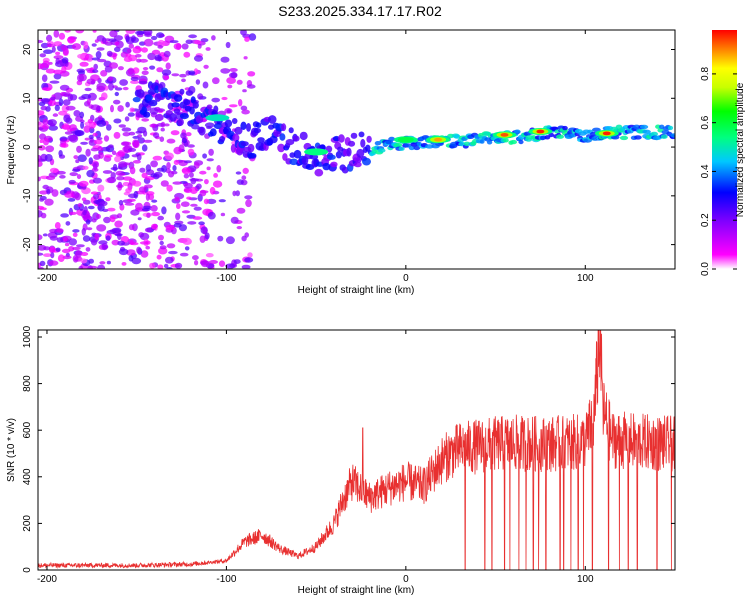  I want to click on colorbar-tick-label: 0.0, so click(705, 269).